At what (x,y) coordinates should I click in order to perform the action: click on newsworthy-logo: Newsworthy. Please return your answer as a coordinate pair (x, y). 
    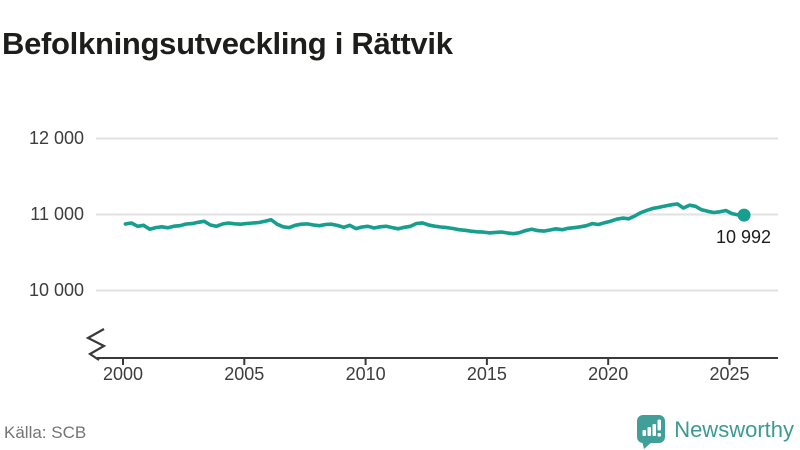
    Looking at the image, I should click on (715, 432).